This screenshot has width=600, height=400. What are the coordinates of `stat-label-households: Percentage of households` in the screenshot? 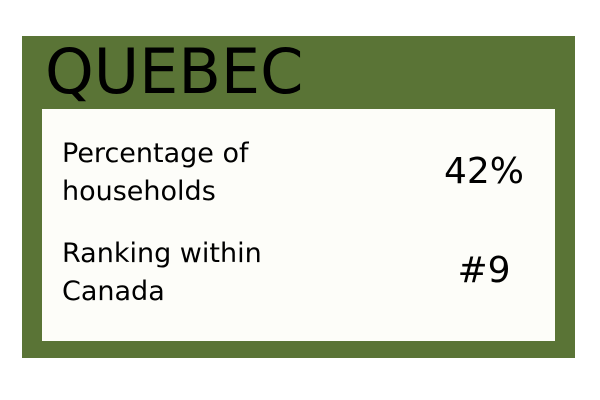 It's located at (155, 172).